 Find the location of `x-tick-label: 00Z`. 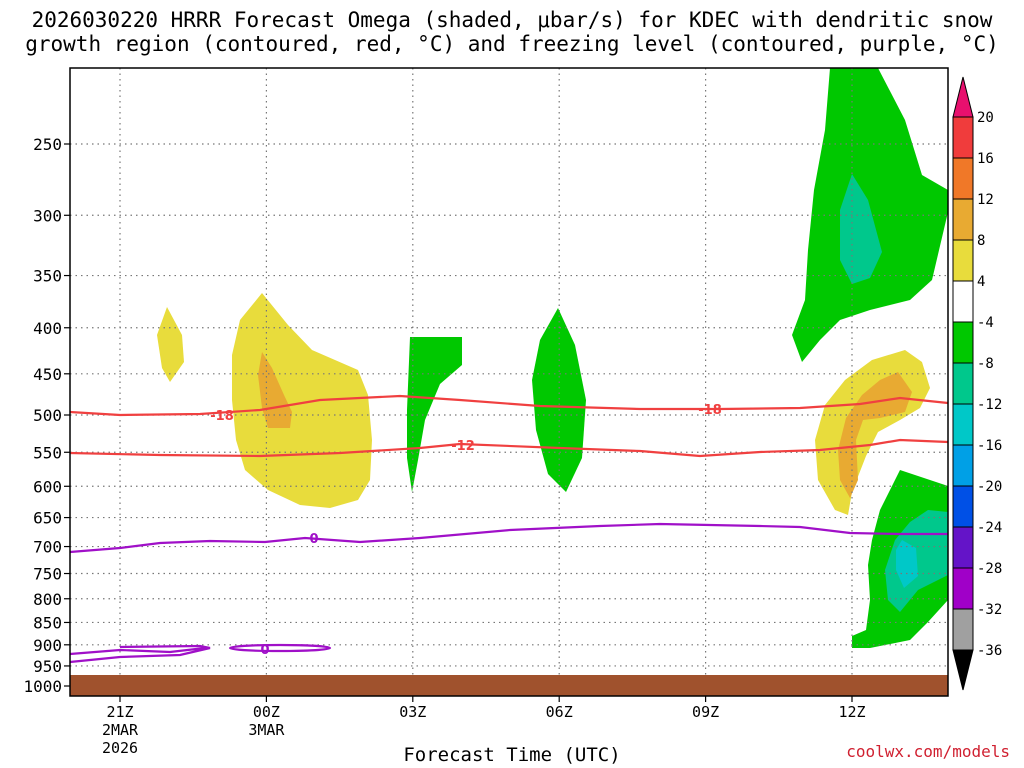

x-tick-label: 00Z is located at coordinates (266, 712).